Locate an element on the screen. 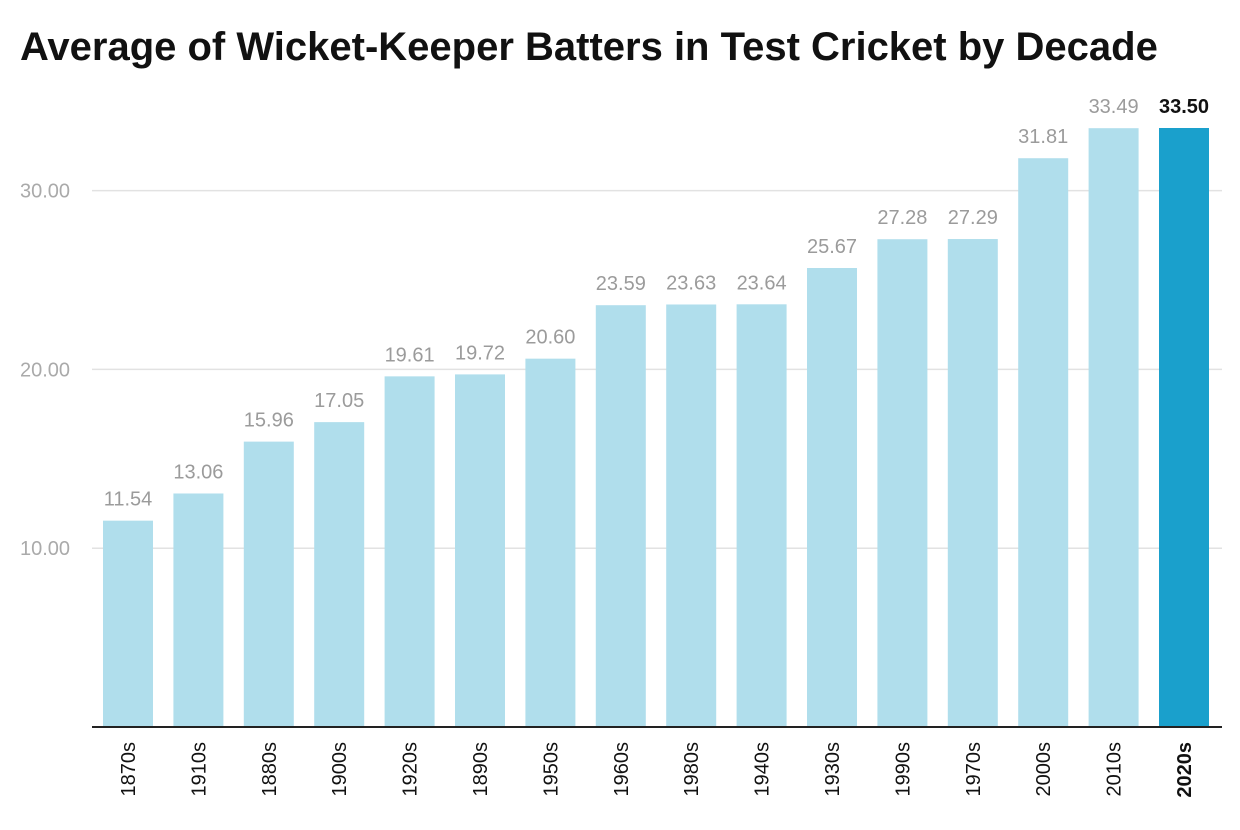  x-tick-label-1930s: 1930s is located at coordinates (833, 769).